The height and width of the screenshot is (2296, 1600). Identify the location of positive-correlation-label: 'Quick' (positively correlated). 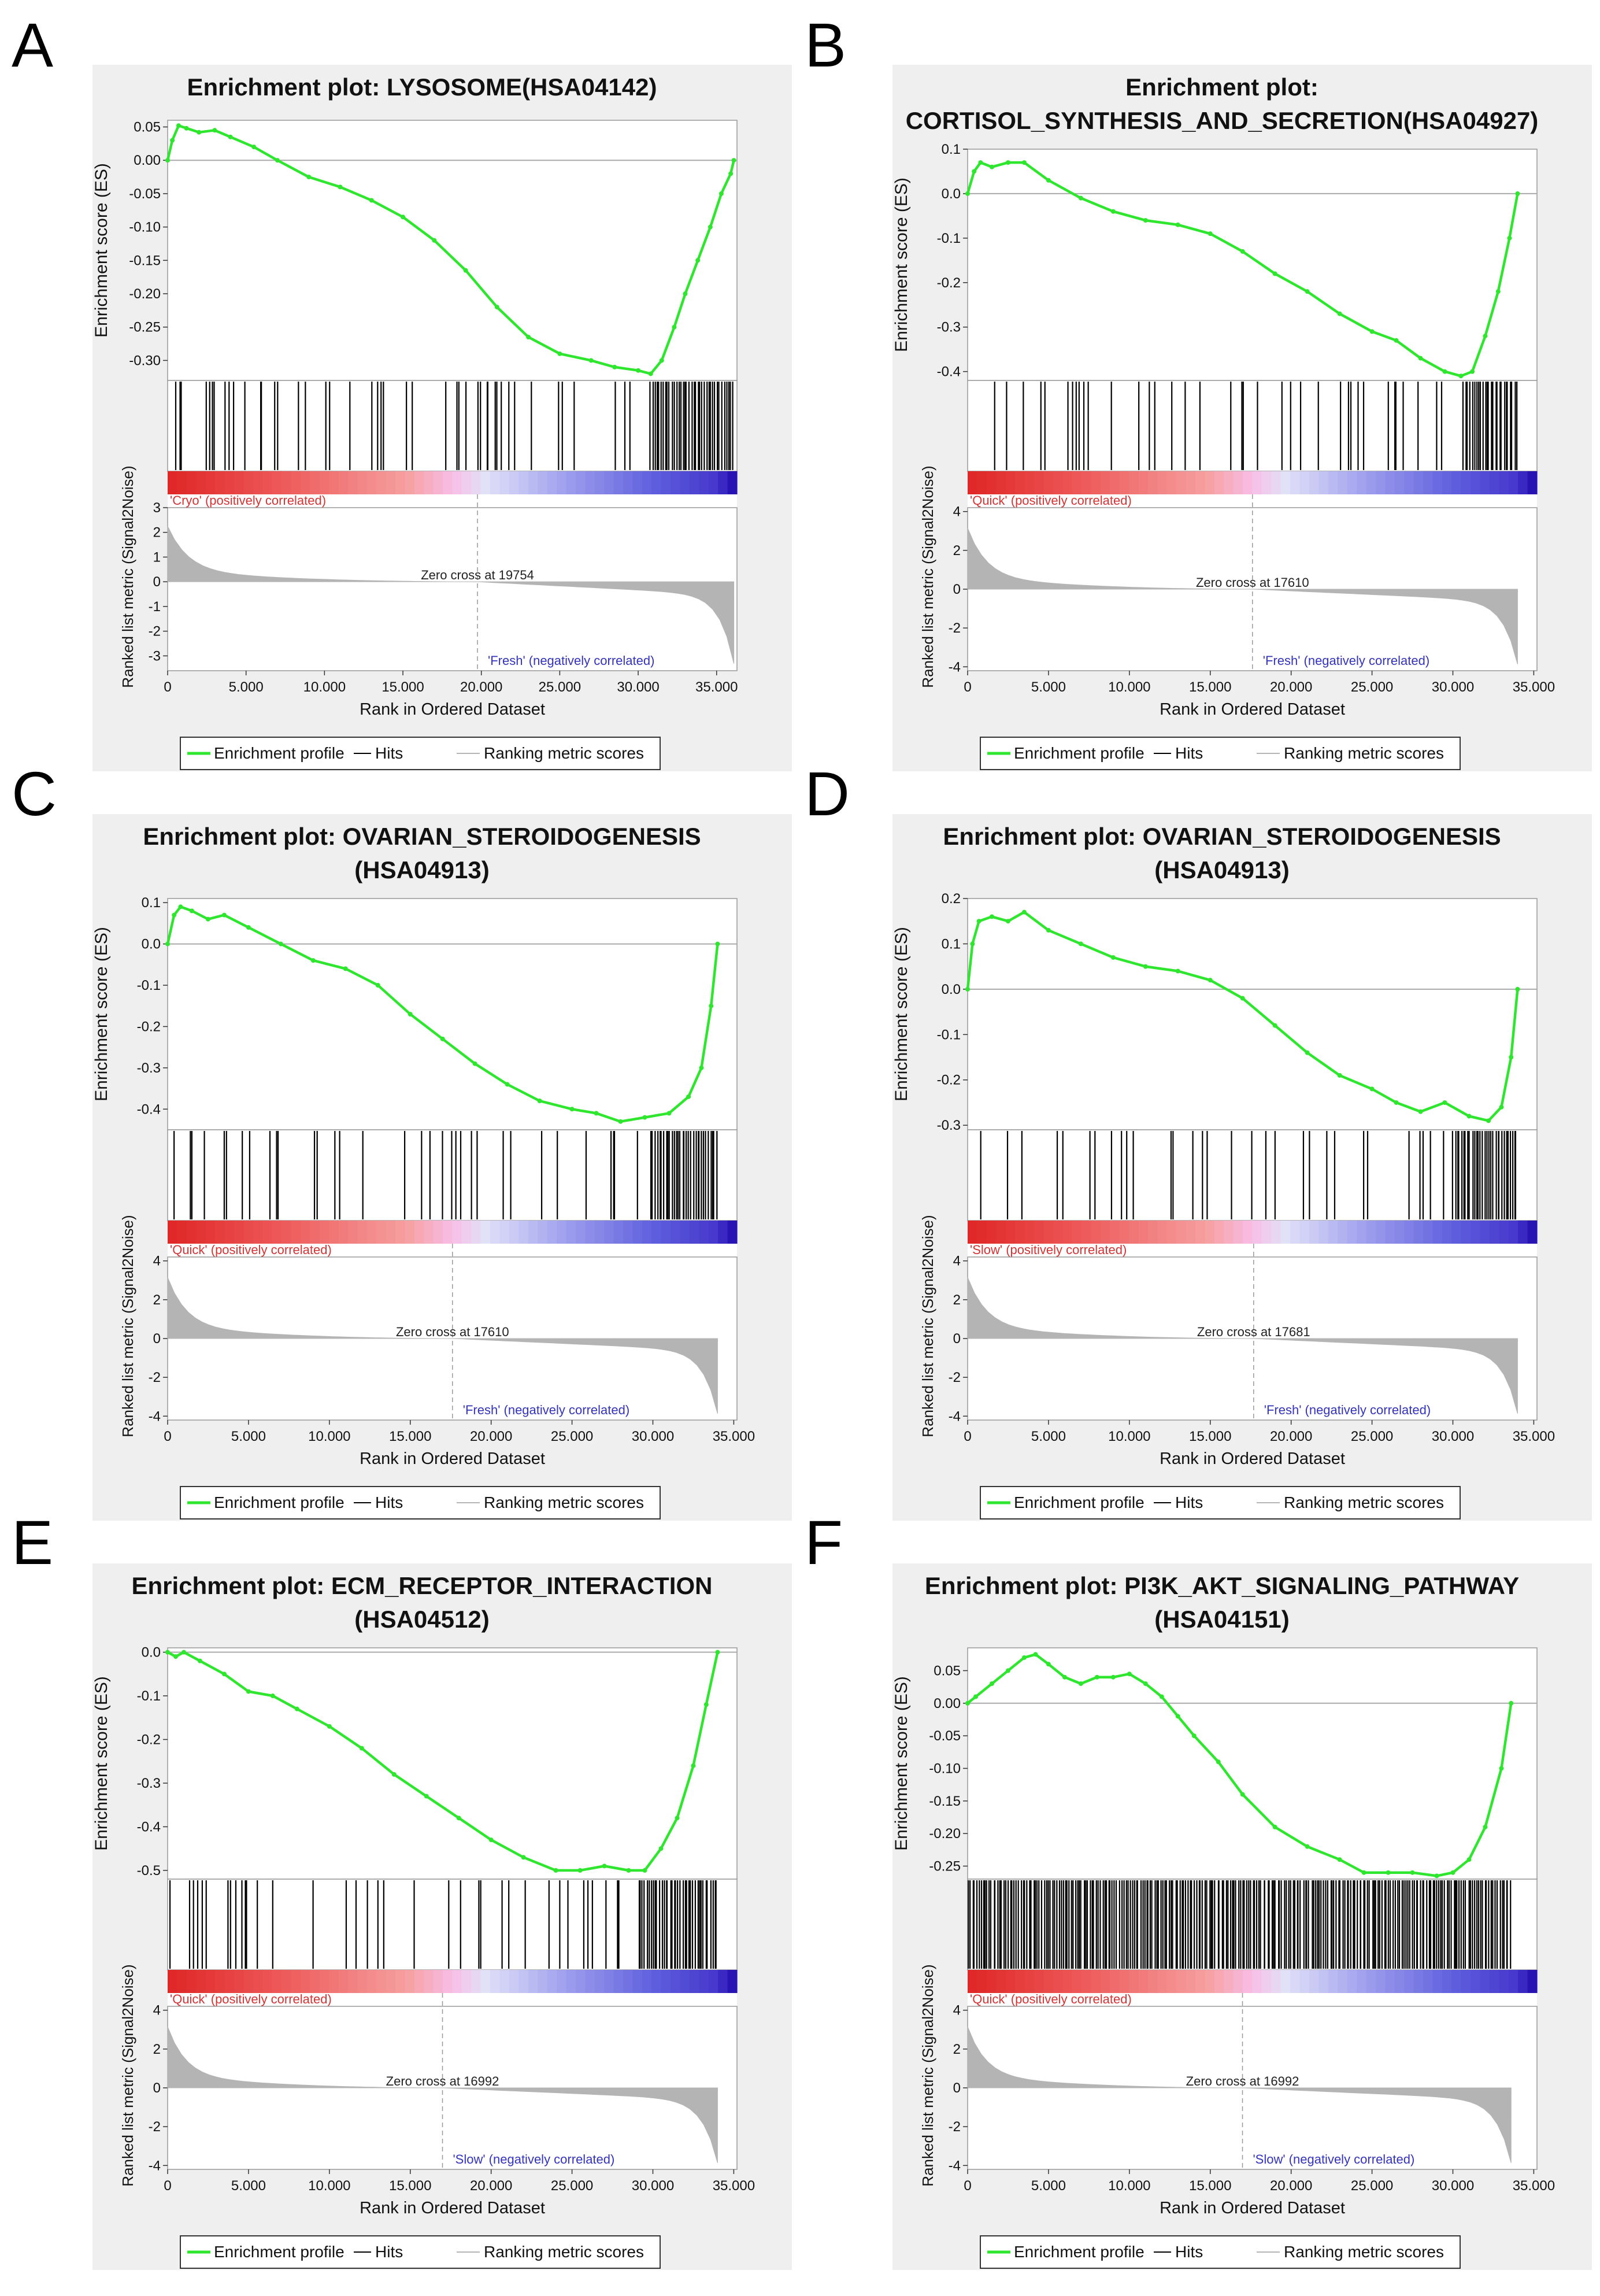
(251, 1250).